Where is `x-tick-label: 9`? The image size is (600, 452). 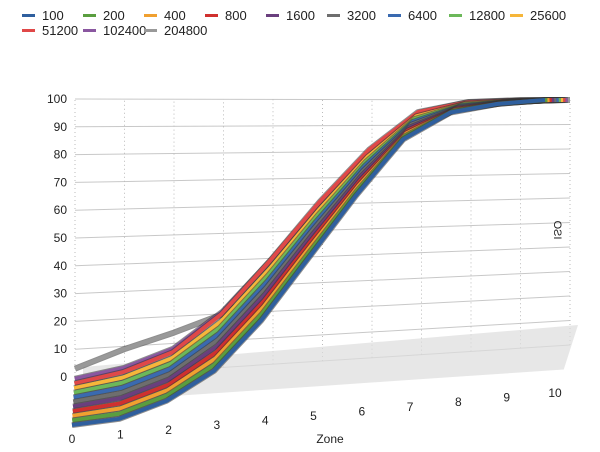
x-tick-label: 9 is located at coordinates (506, 398).